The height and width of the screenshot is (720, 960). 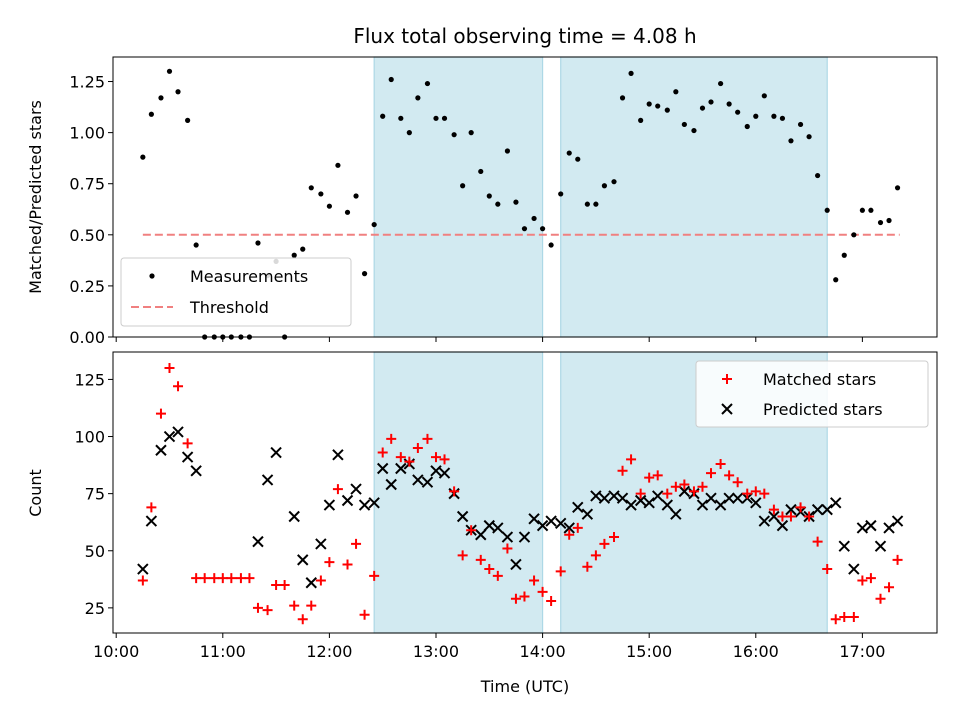 I want to click on y-tick-label: 0.00, so click(x=87, y=337).